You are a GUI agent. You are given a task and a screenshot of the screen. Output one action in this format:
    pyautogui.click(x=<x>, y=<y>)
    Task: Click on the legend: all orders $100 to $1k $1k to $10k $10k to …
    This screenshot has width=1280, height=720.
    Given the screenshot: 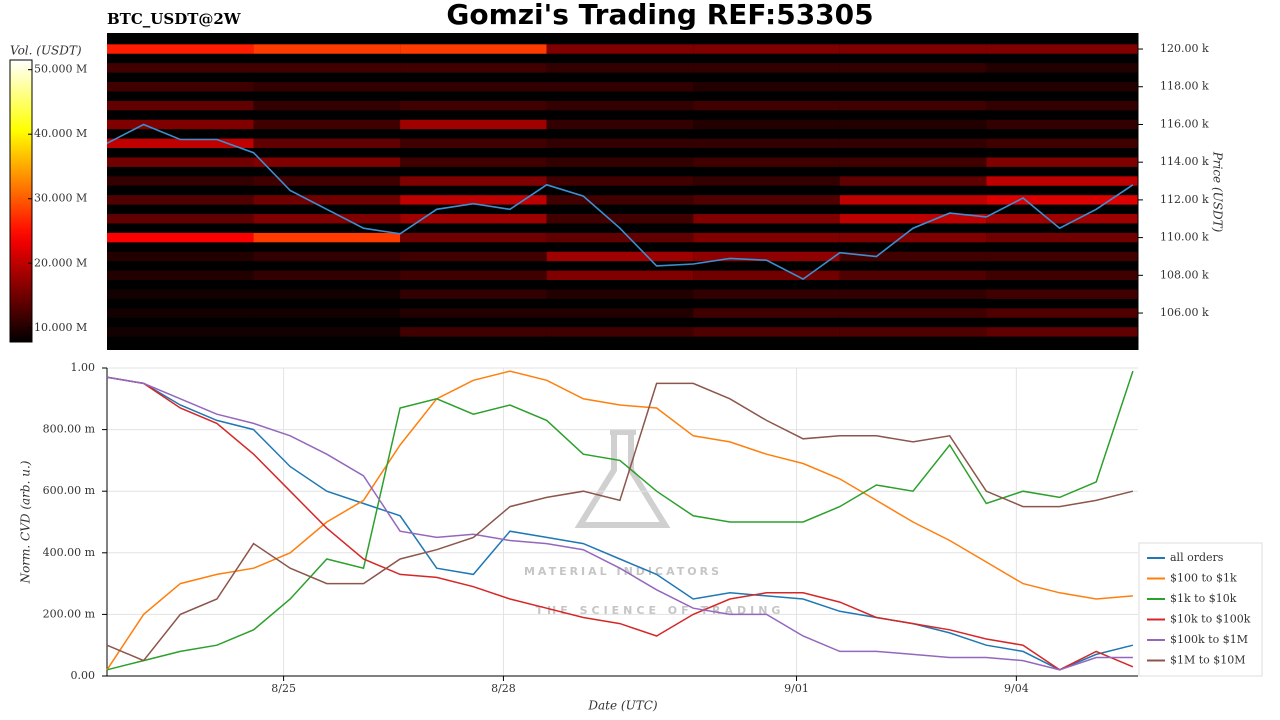 What is the action you would take?
    pyautogui.click(x=1200, y=609)
    